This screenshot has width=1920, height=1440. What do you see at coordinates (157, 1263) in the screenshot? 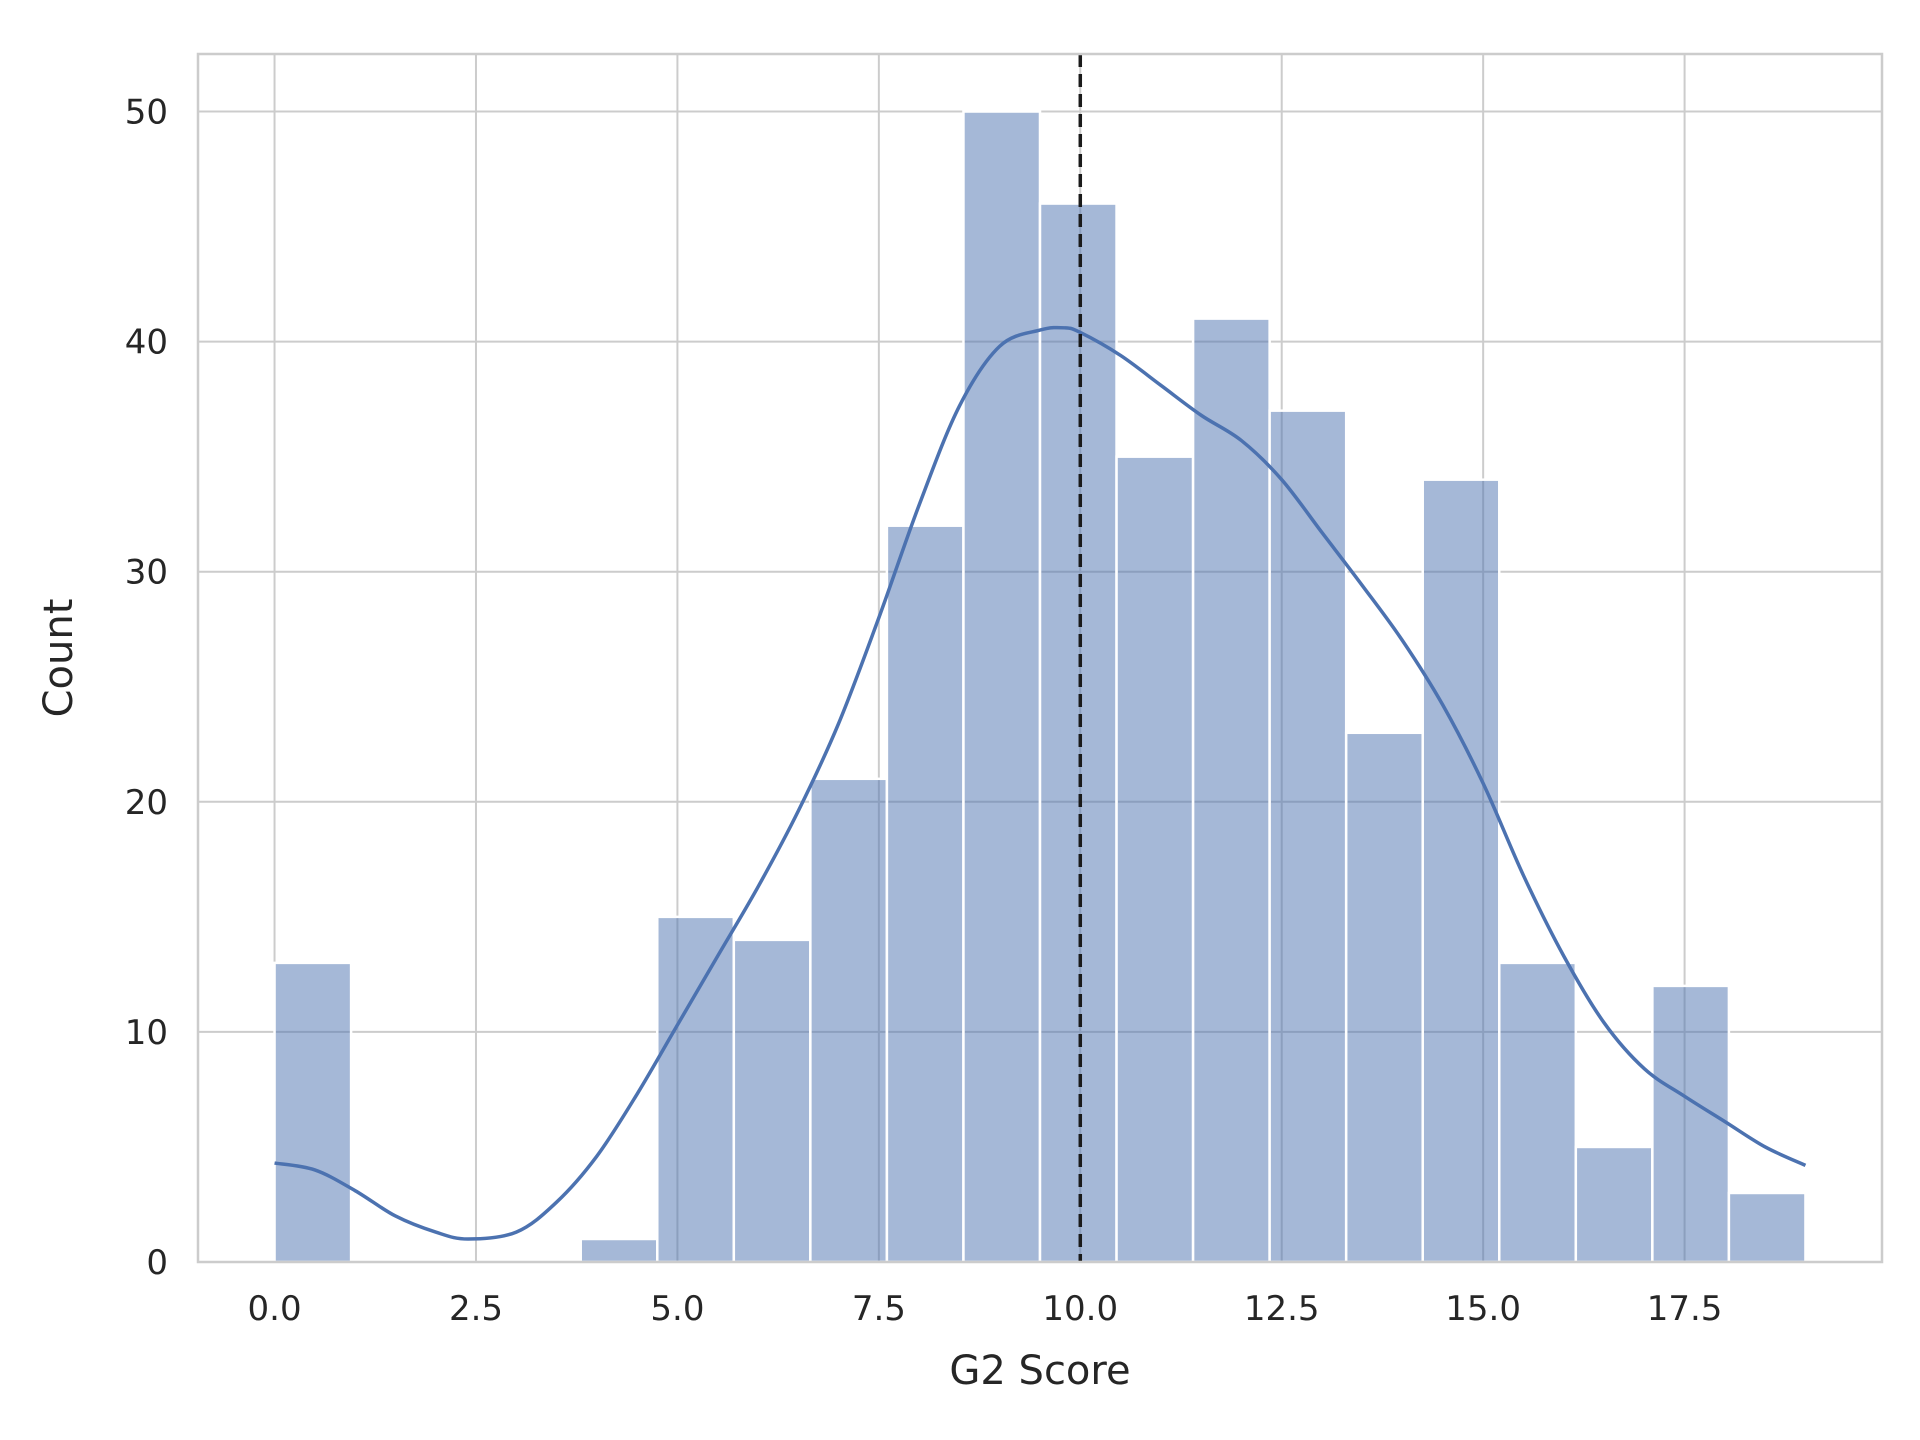
I see `y-tick-label: 0` at bounding box center [157, 1263].